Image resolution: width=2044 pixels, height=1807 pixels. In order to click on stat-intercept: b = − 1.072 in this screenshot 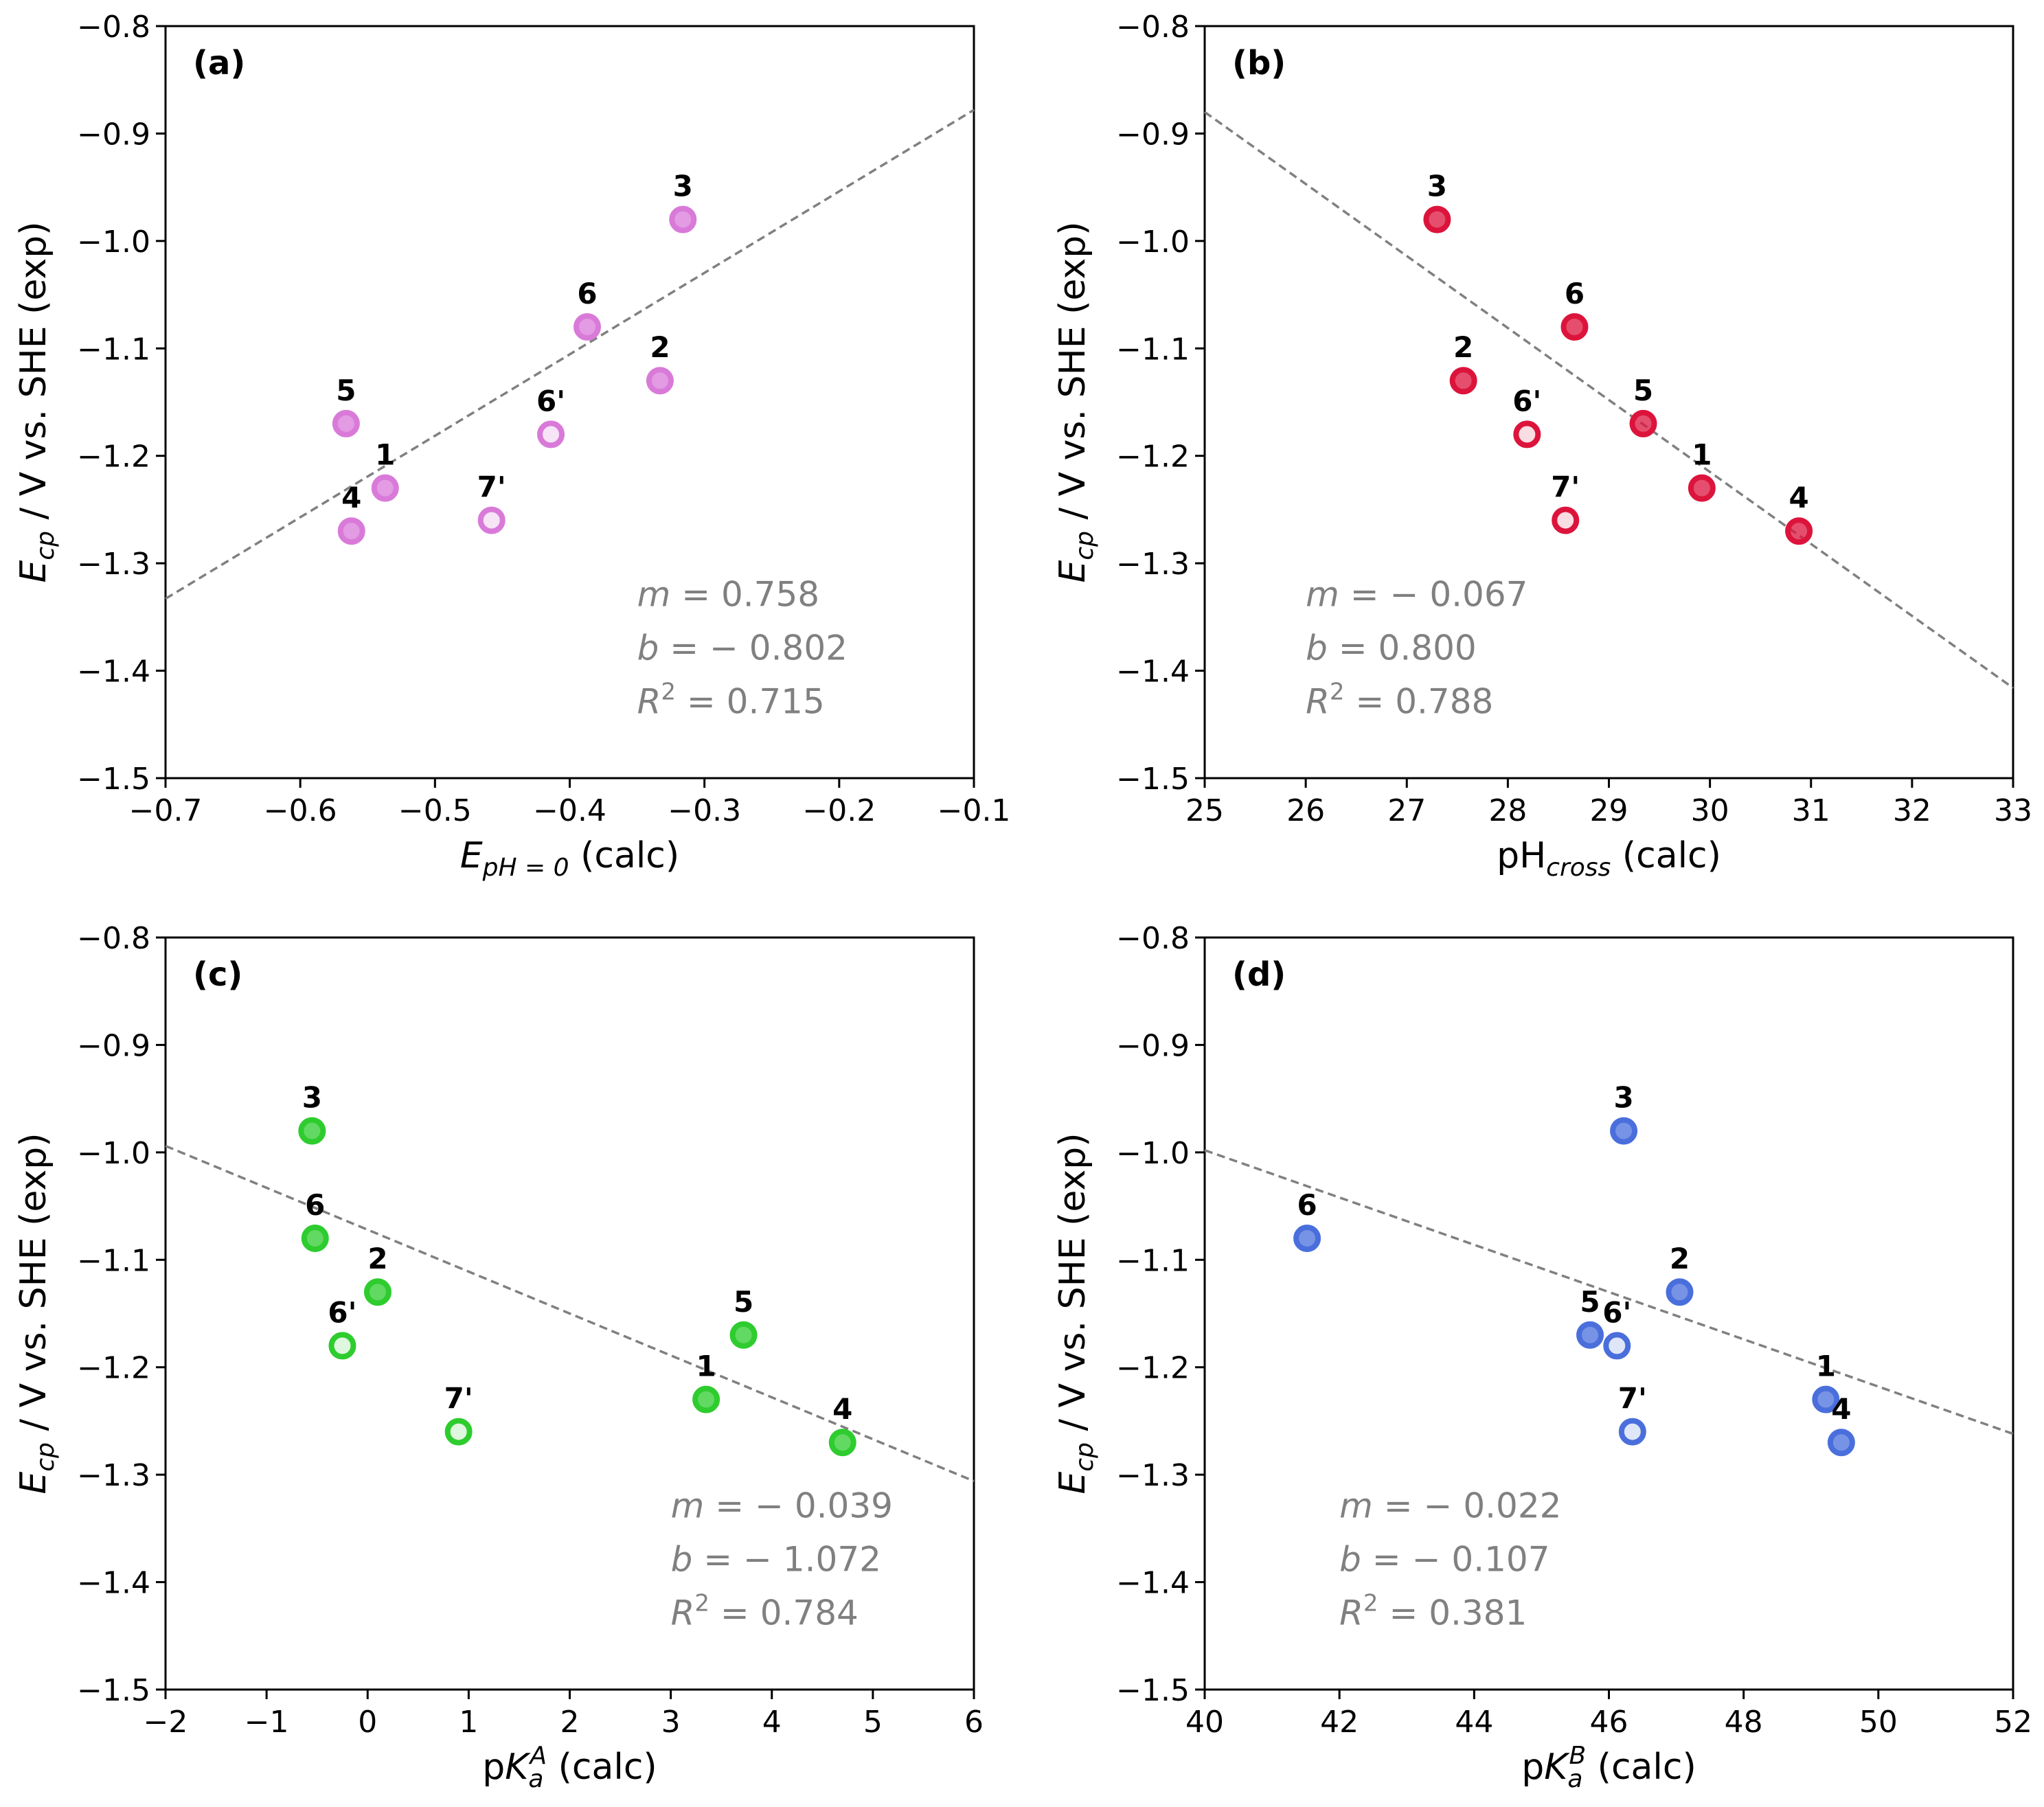, I will do `click(776, 1560)`.